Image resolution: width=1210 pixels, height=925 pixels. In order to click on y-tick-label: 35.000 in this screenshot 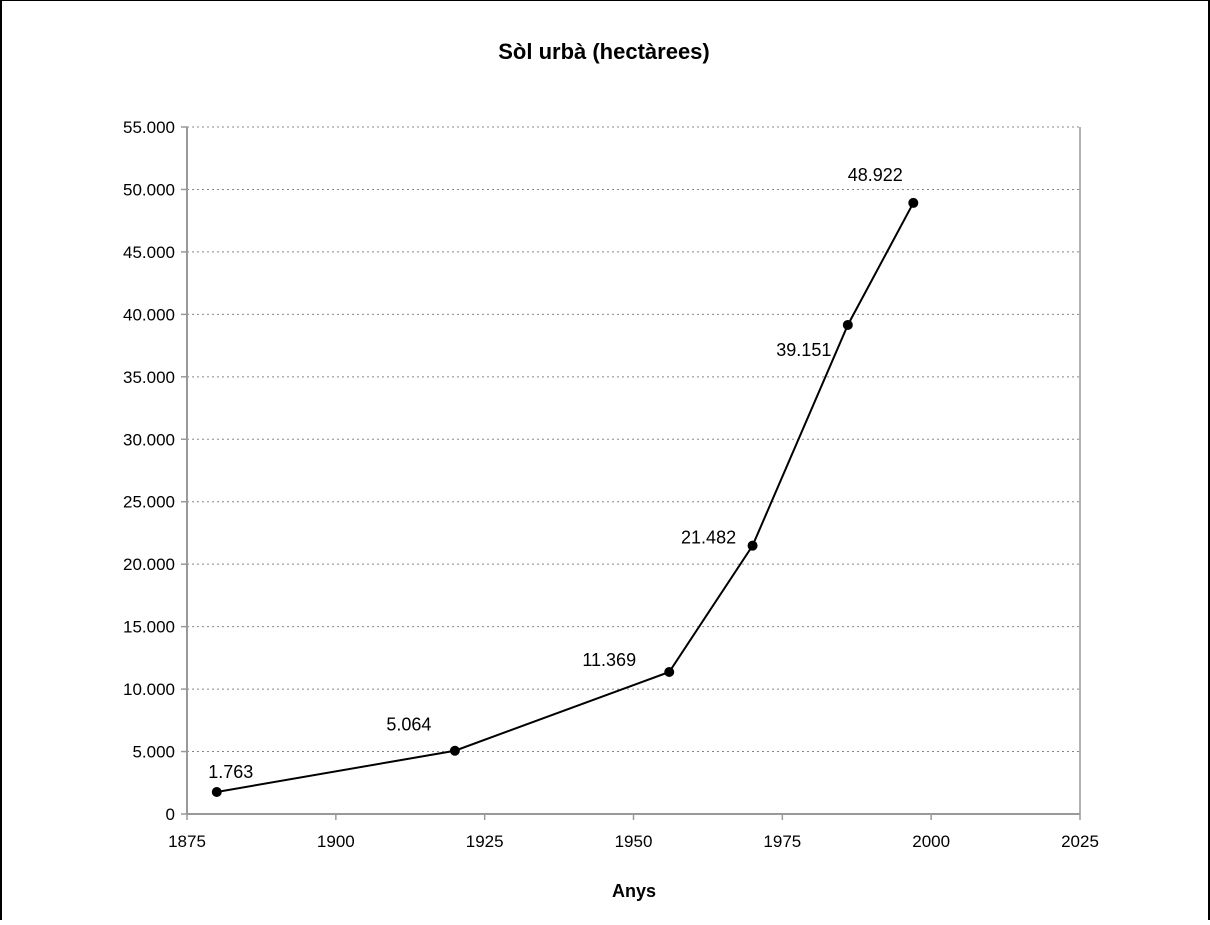, I will do `click(149, 377)`.